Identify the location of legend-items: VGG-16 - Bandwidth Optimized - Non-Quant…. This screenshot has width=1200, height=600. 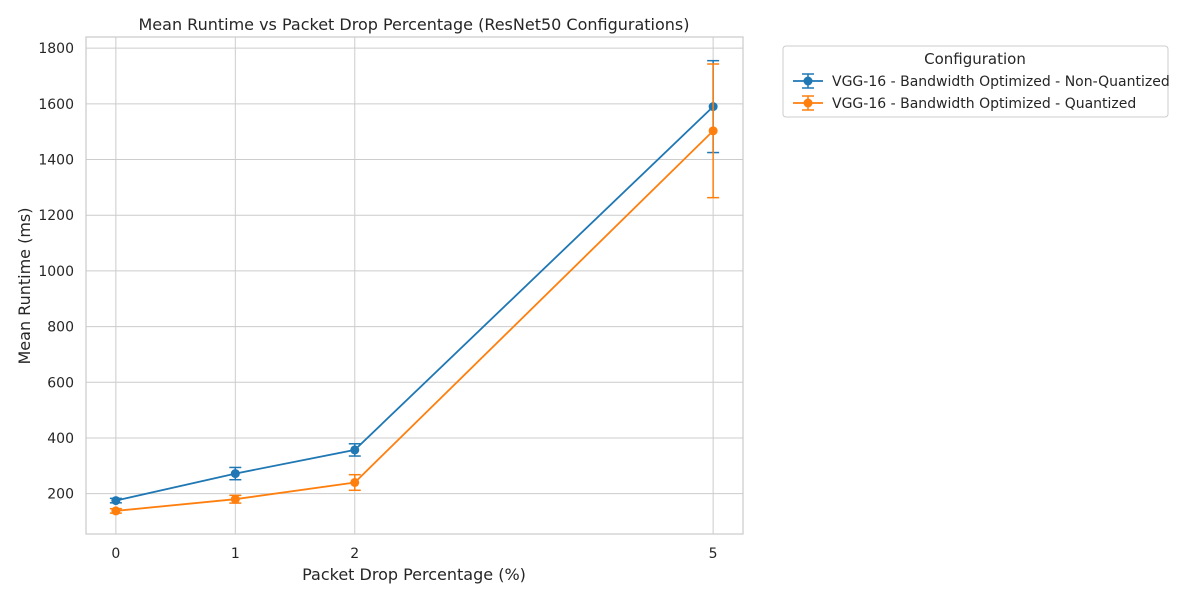
(981, 92).